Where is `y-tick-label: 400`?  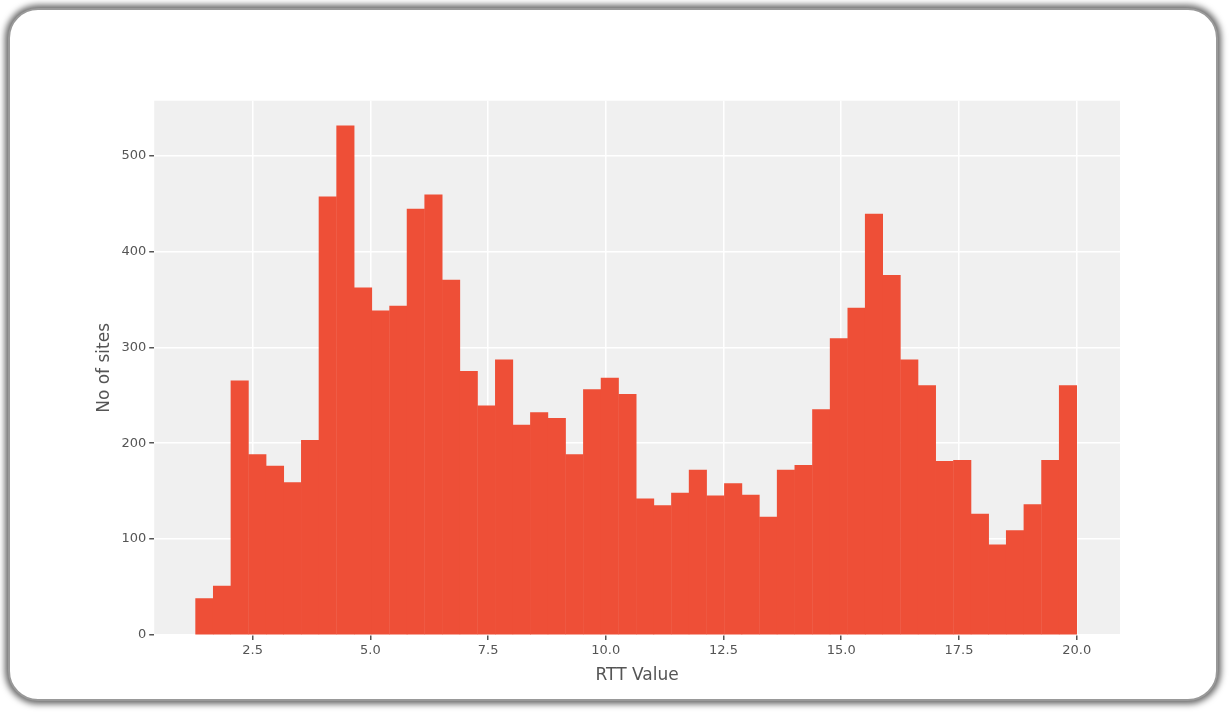
y-tick-label: 400 is located at coordinates (134, 250).